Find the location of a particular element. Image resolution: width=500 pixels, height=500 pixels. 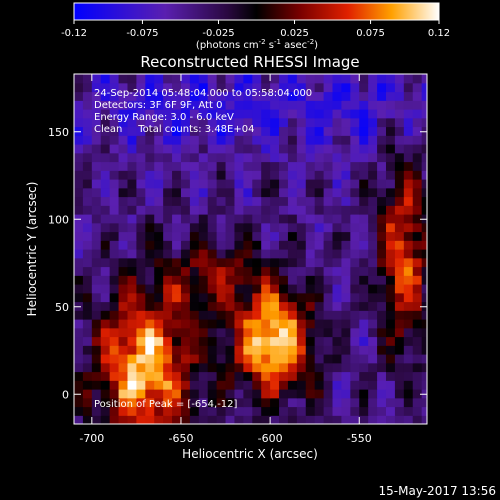

colorbar-tick-label: -0.075 is located at coordinates (142, 33).